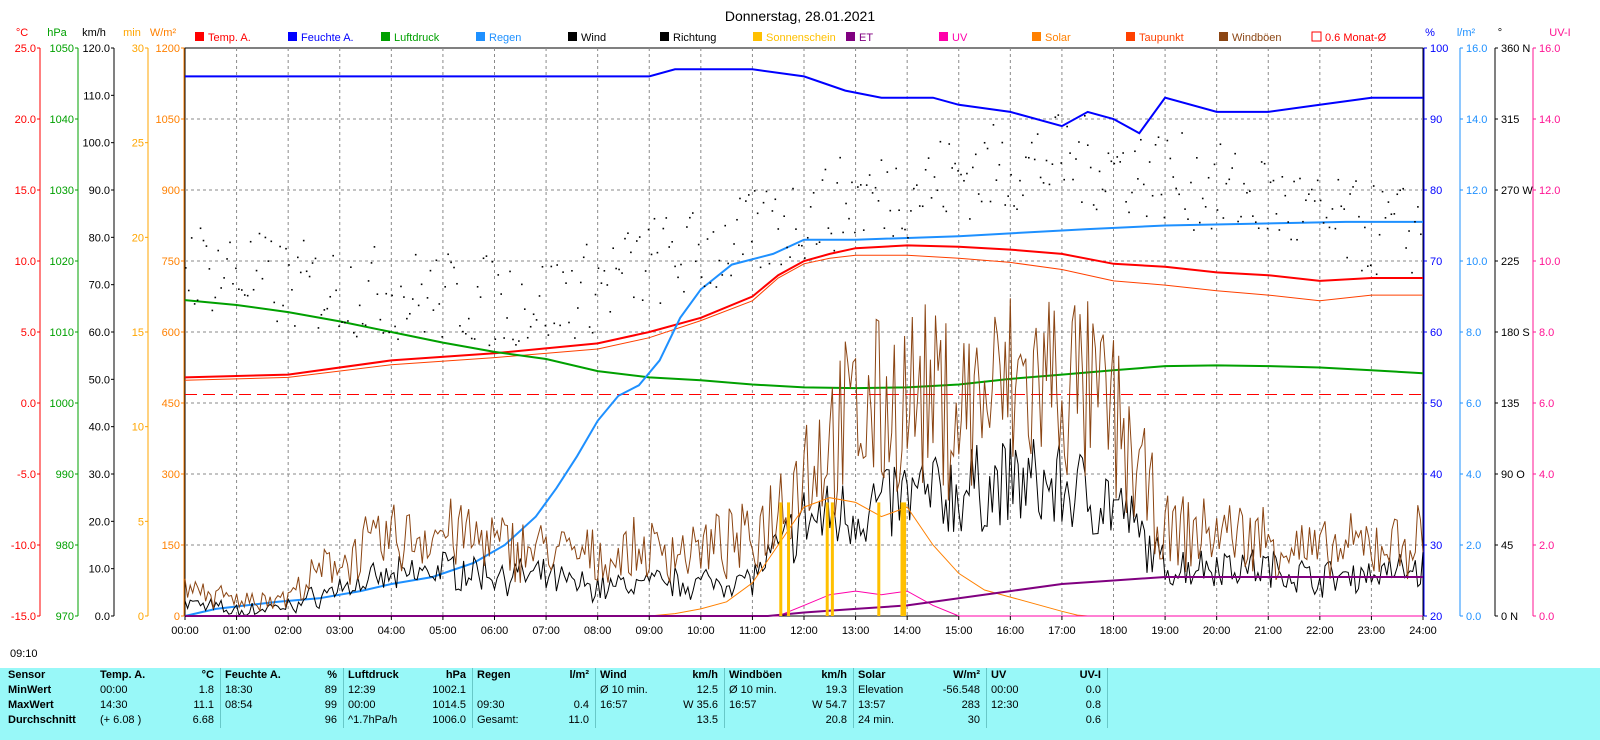  Describe the element at coordinates (1005, 705) in the screenshot. I see `stats-cell: 12:30` at that location.